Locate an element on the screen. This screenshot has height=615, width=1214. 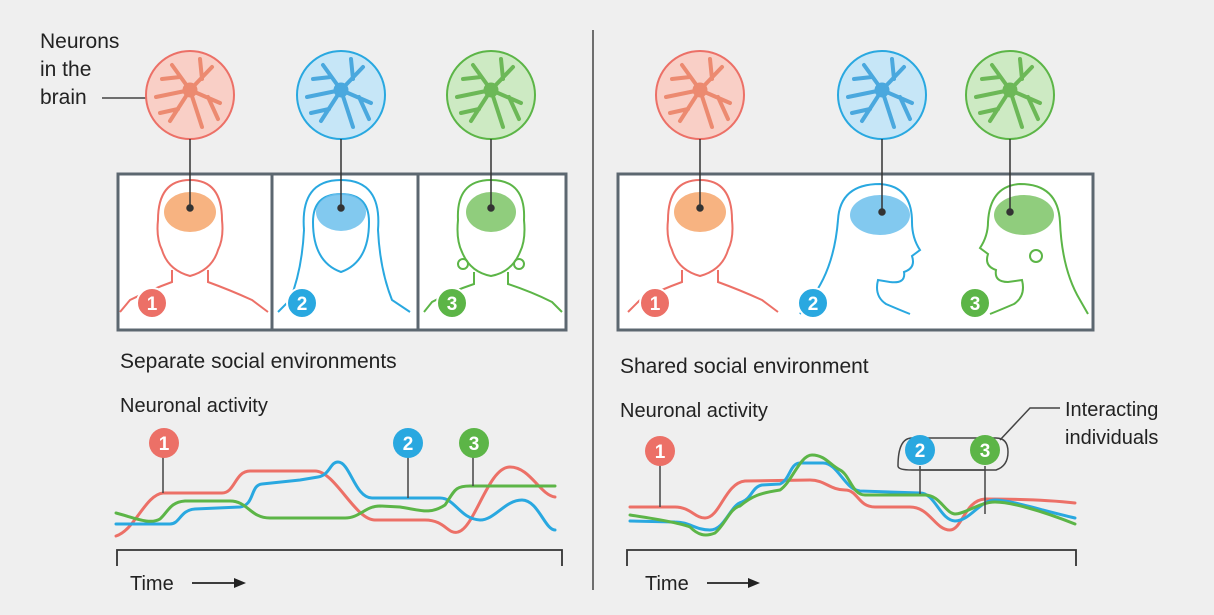
right-marker-2: 2 is located at coordinates (920, 464).